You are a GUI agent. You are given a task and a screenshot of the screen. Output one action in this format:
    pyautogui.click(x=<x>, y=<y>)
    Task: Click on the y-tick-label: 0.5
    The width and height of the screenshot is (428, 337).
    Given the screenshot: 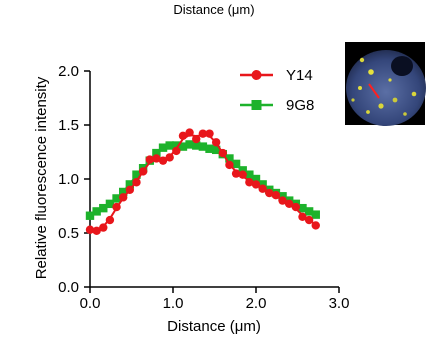 What is the action you would take?
    pyautogui.click(x=68, y=233)
    